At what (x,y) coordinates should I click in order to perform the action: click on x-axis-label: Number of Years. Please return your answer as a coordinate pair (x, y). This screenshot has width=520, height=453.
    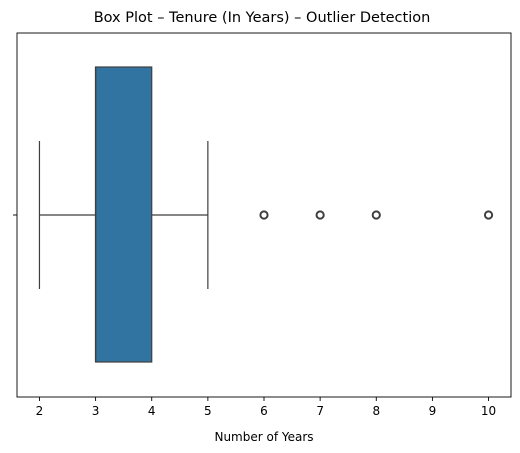
    Looking at the image, I should click on (263, 437).